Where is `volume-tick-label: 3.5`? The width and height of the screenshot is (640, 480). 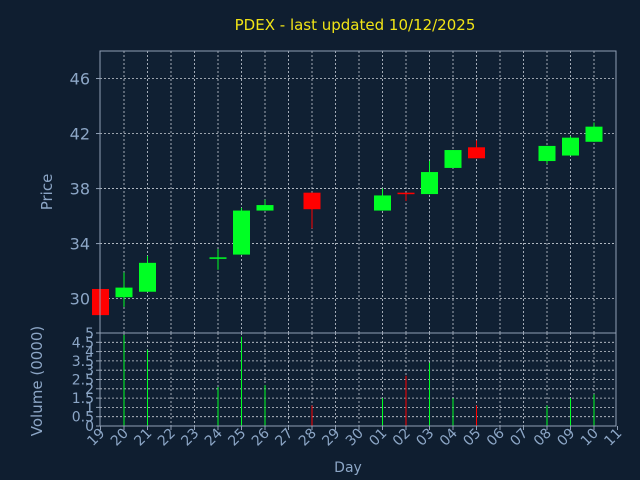
volume-tick-label: 3.5 is located at coordinates (83, 362).